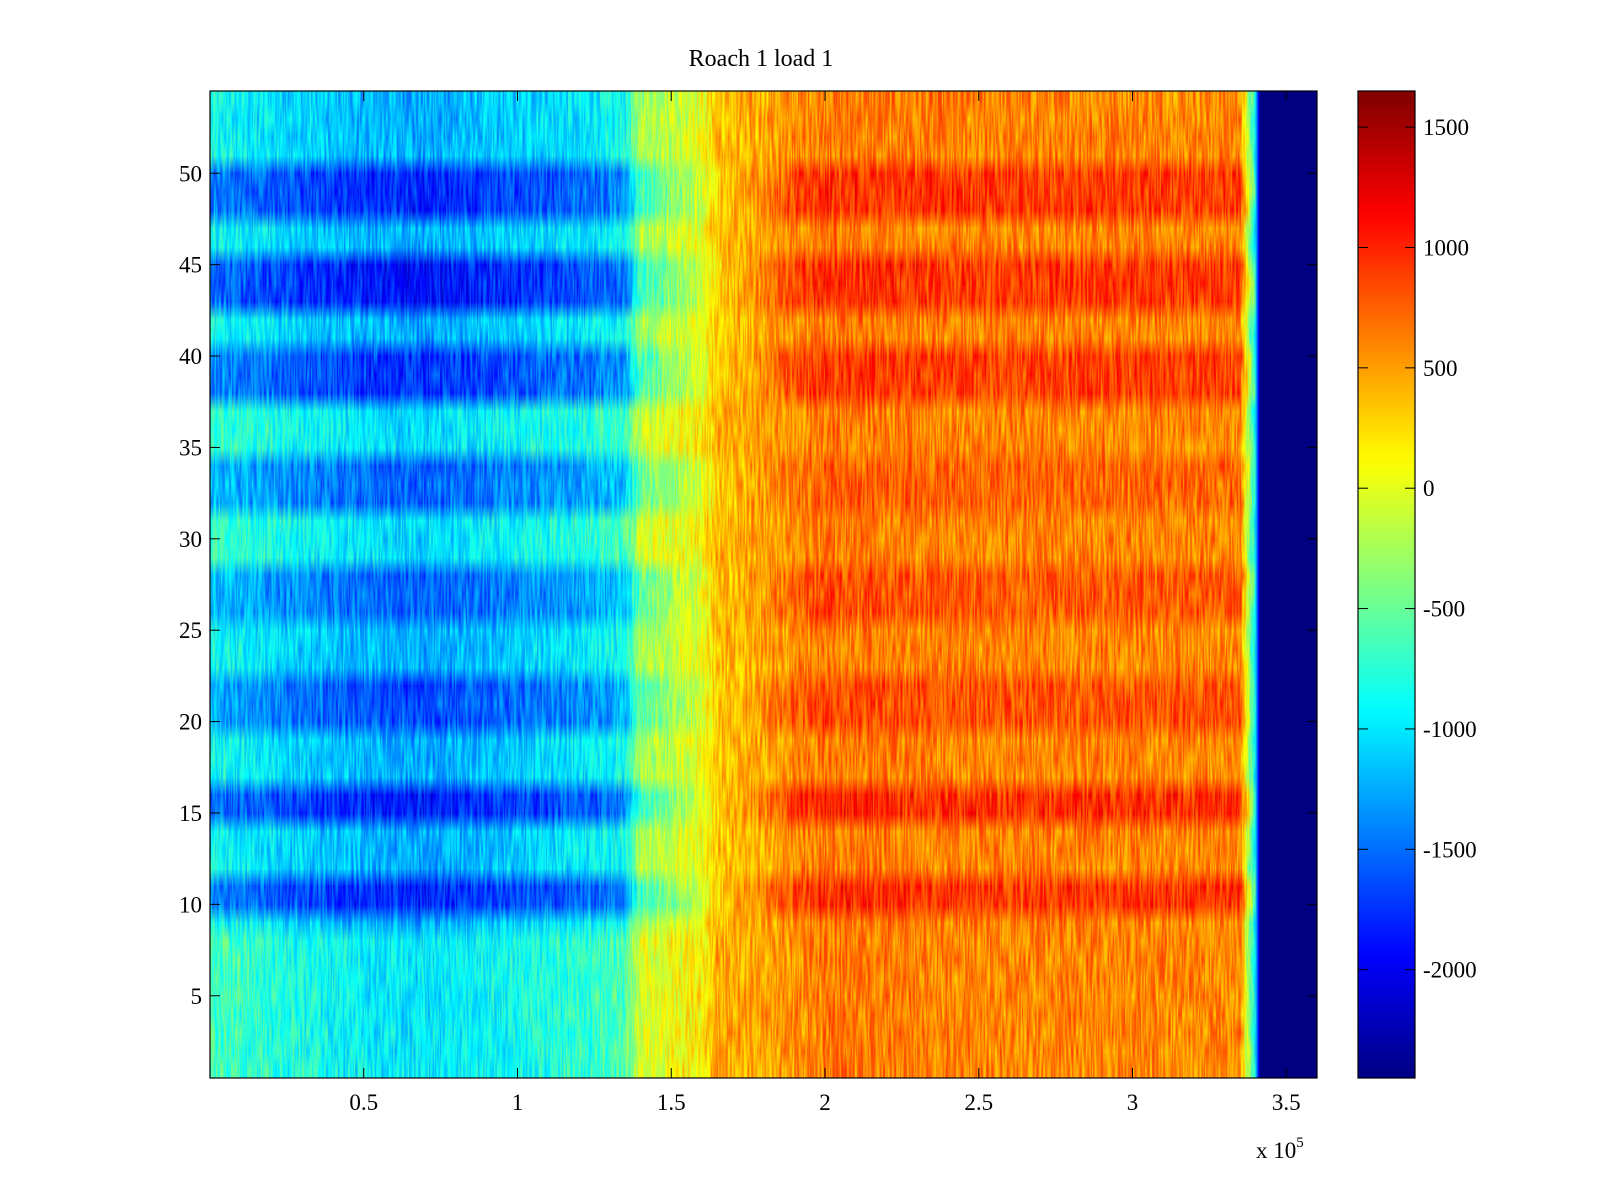 The width and height of the screenshot is (1600, 1200). What do you see at coordinates (190, 447) in the screenshot?
I see `y-tick-label: 35` at bounding box center [190, 447].